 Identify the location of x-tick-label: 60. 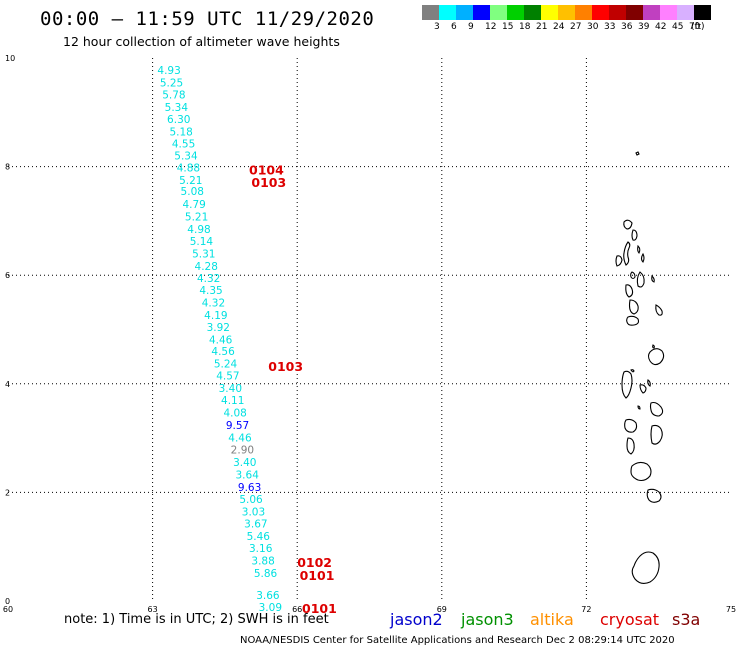
(8, 609).